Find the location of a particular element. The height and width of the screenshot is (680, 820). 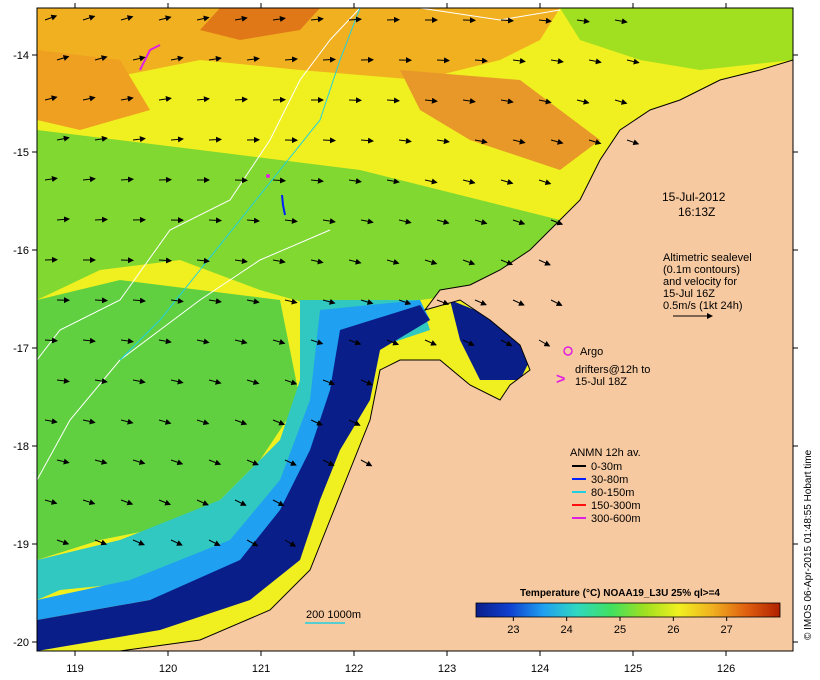

colorbar-tick-label: 26 is located at coordinates (673, 630).